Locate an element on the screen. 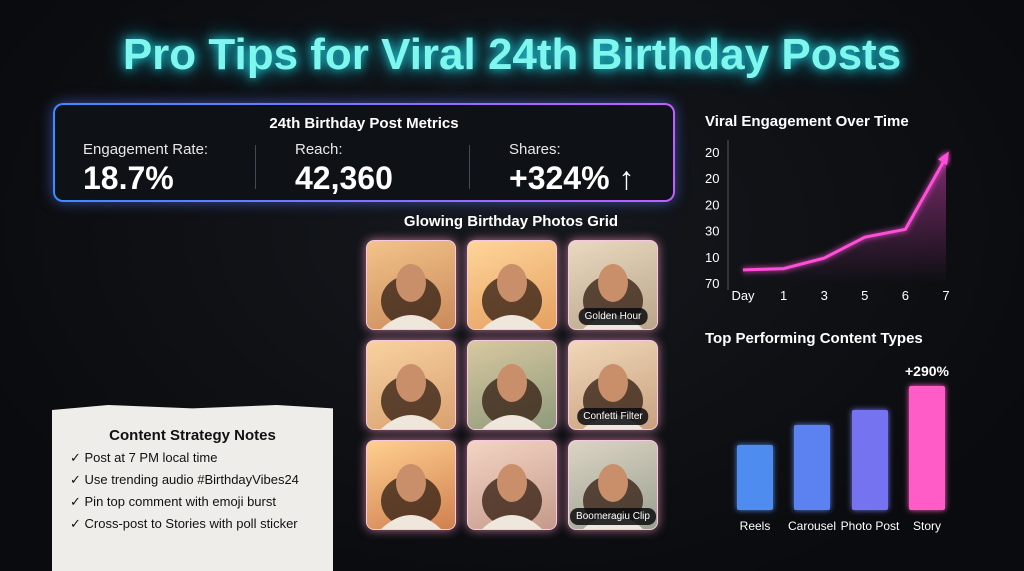 The width and height of the screenshot is (1024, 571). y-tick-label: 30 is located at coordinates (712, 231).